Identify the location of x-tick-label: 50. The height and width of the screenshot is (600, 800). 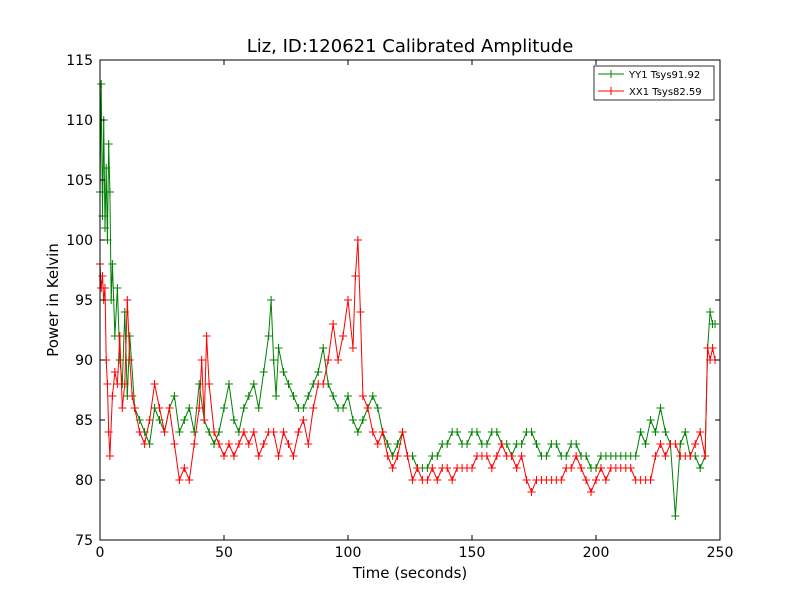
(224, 553).